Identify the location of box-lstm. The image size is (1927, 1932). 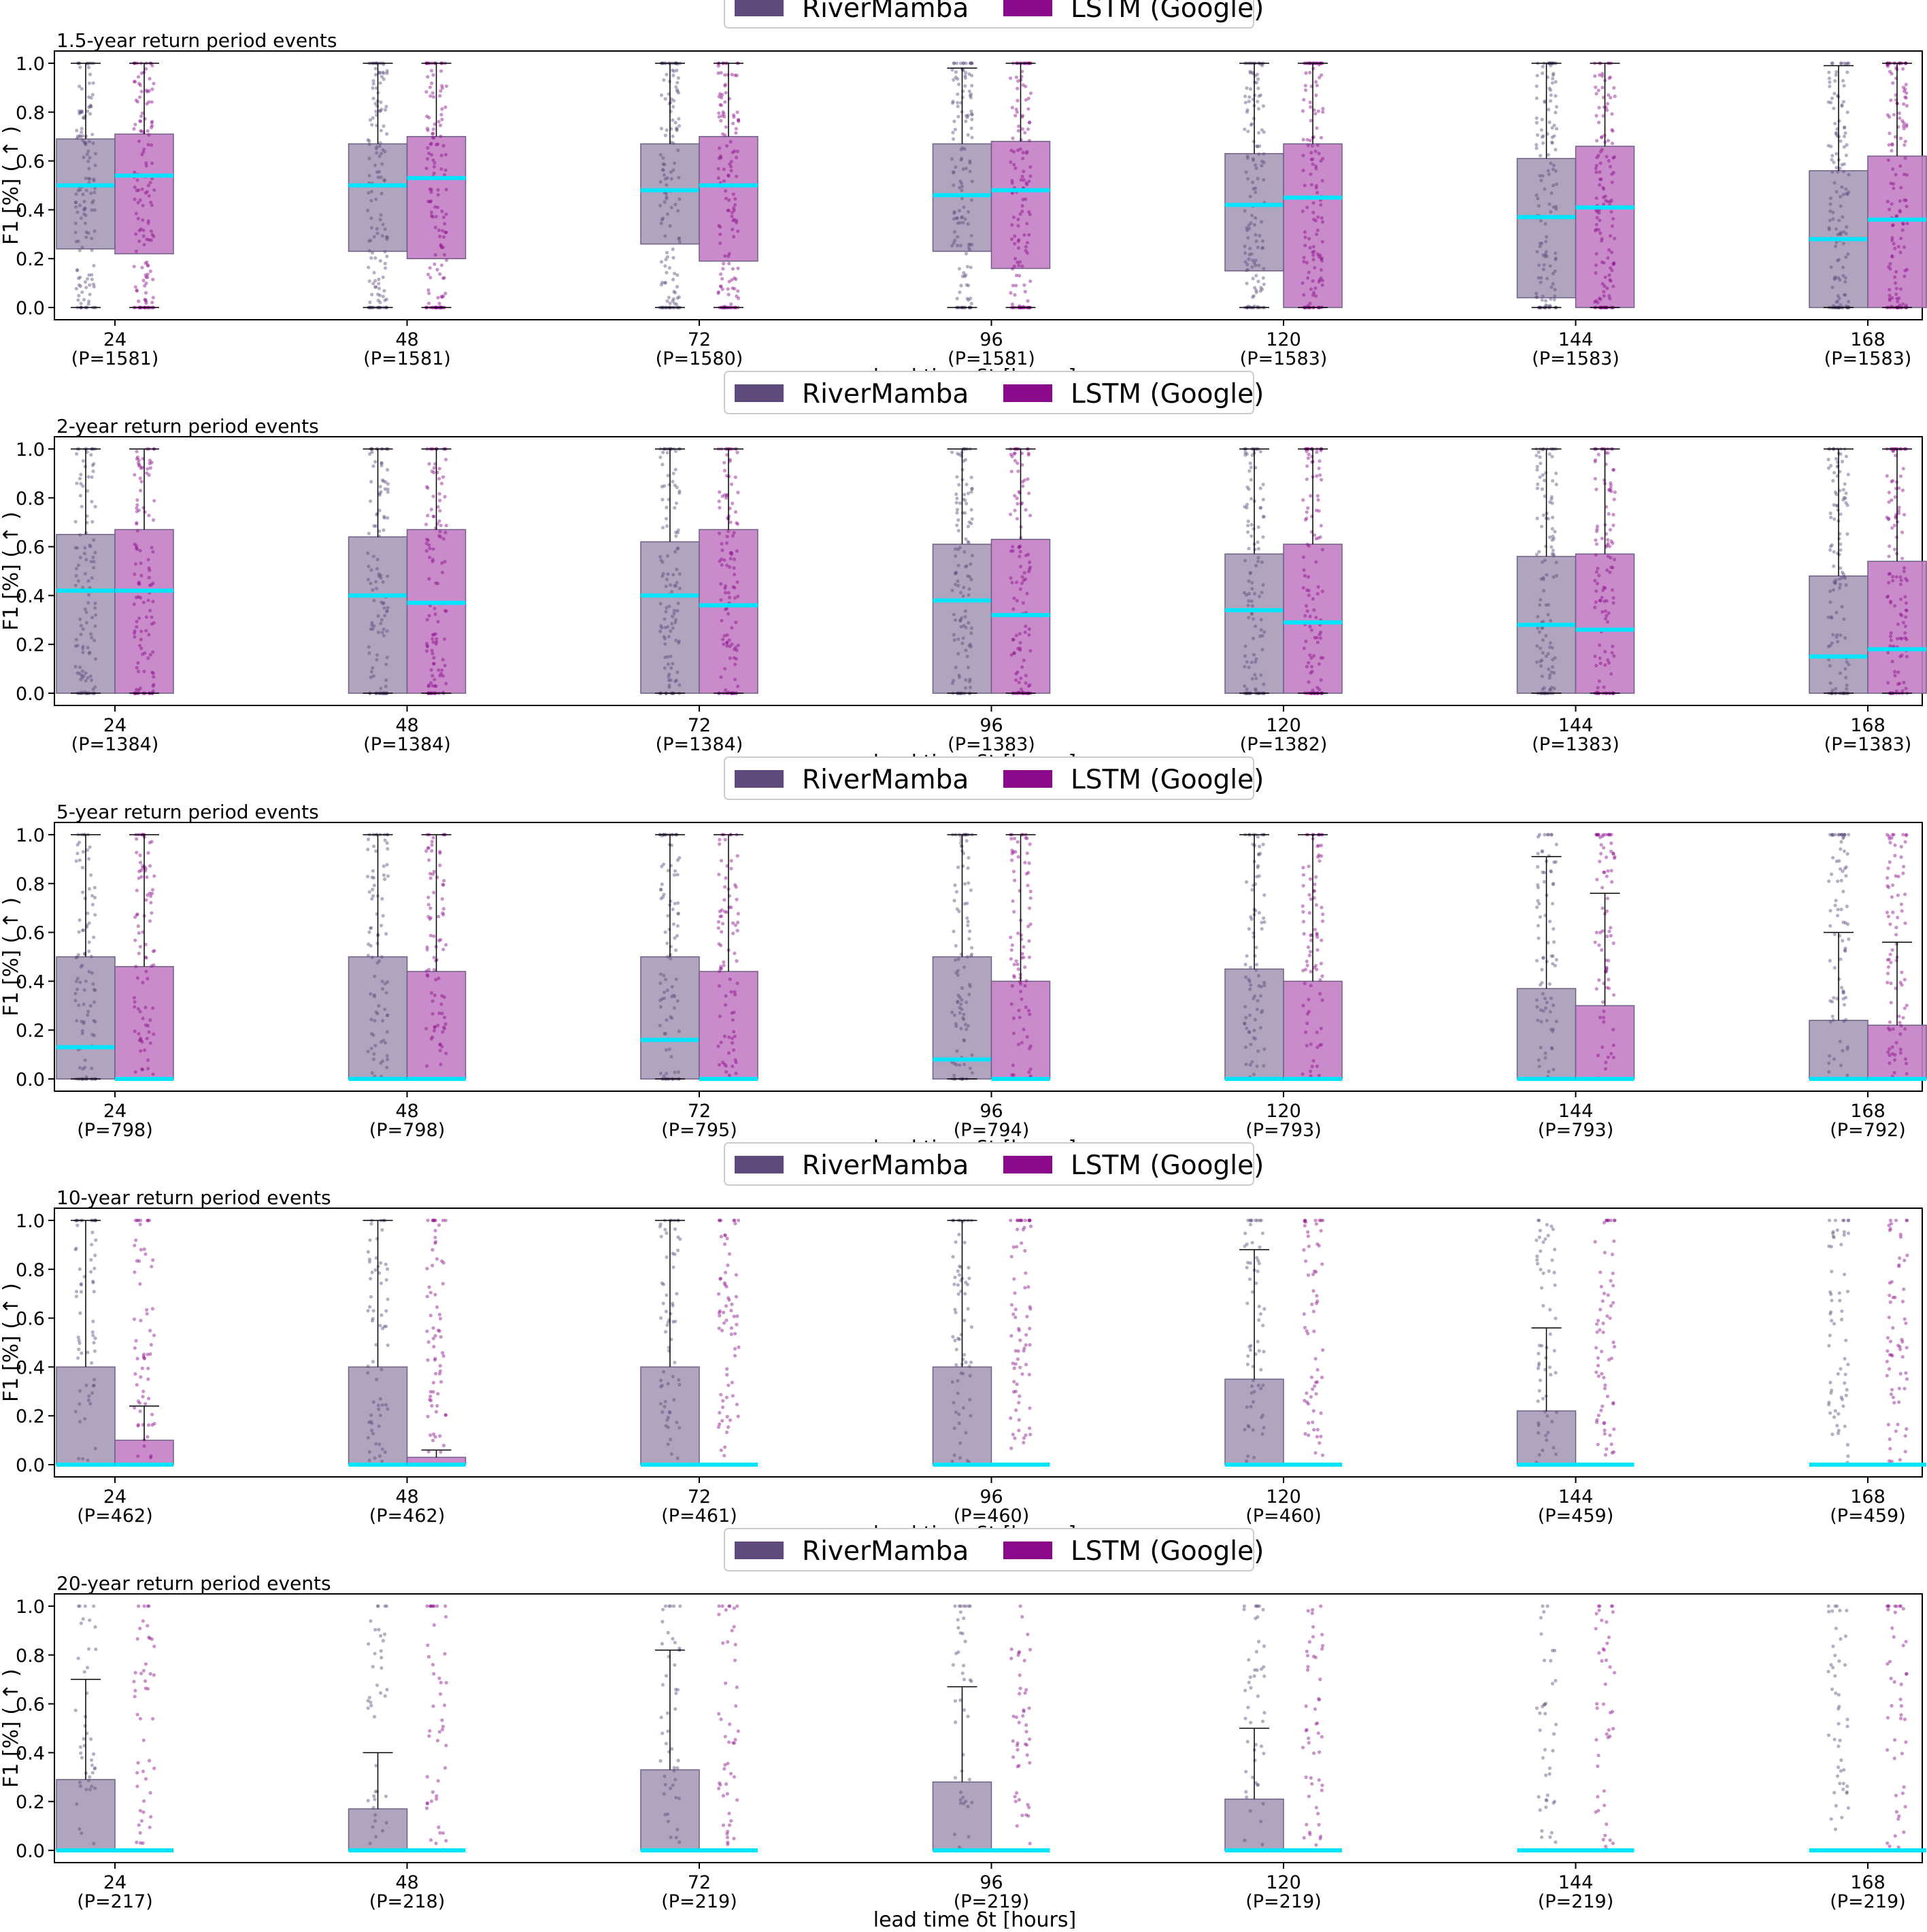
(1021, 205).